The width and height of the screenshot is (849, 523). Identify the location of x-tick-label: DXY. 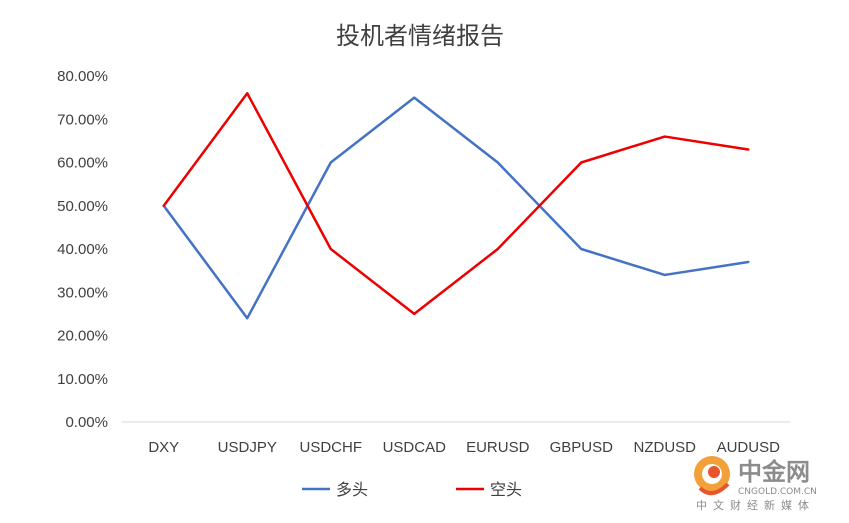
(163, 447).